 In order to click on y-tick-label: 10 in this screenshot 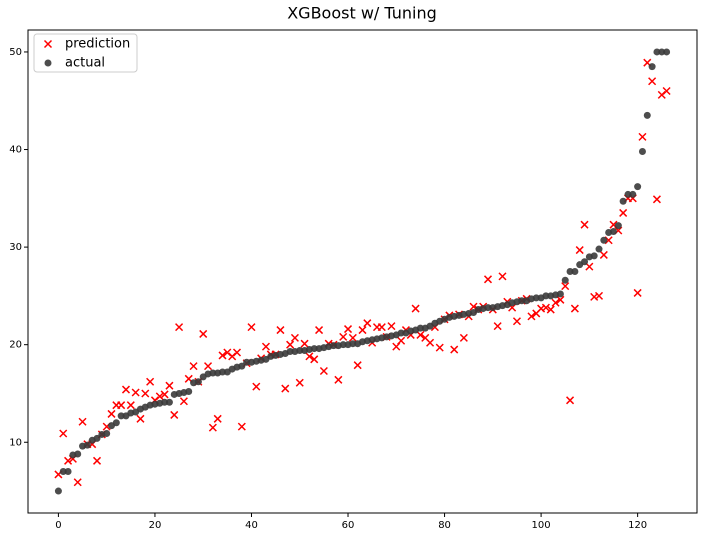, I will do `click(15, 442)`.